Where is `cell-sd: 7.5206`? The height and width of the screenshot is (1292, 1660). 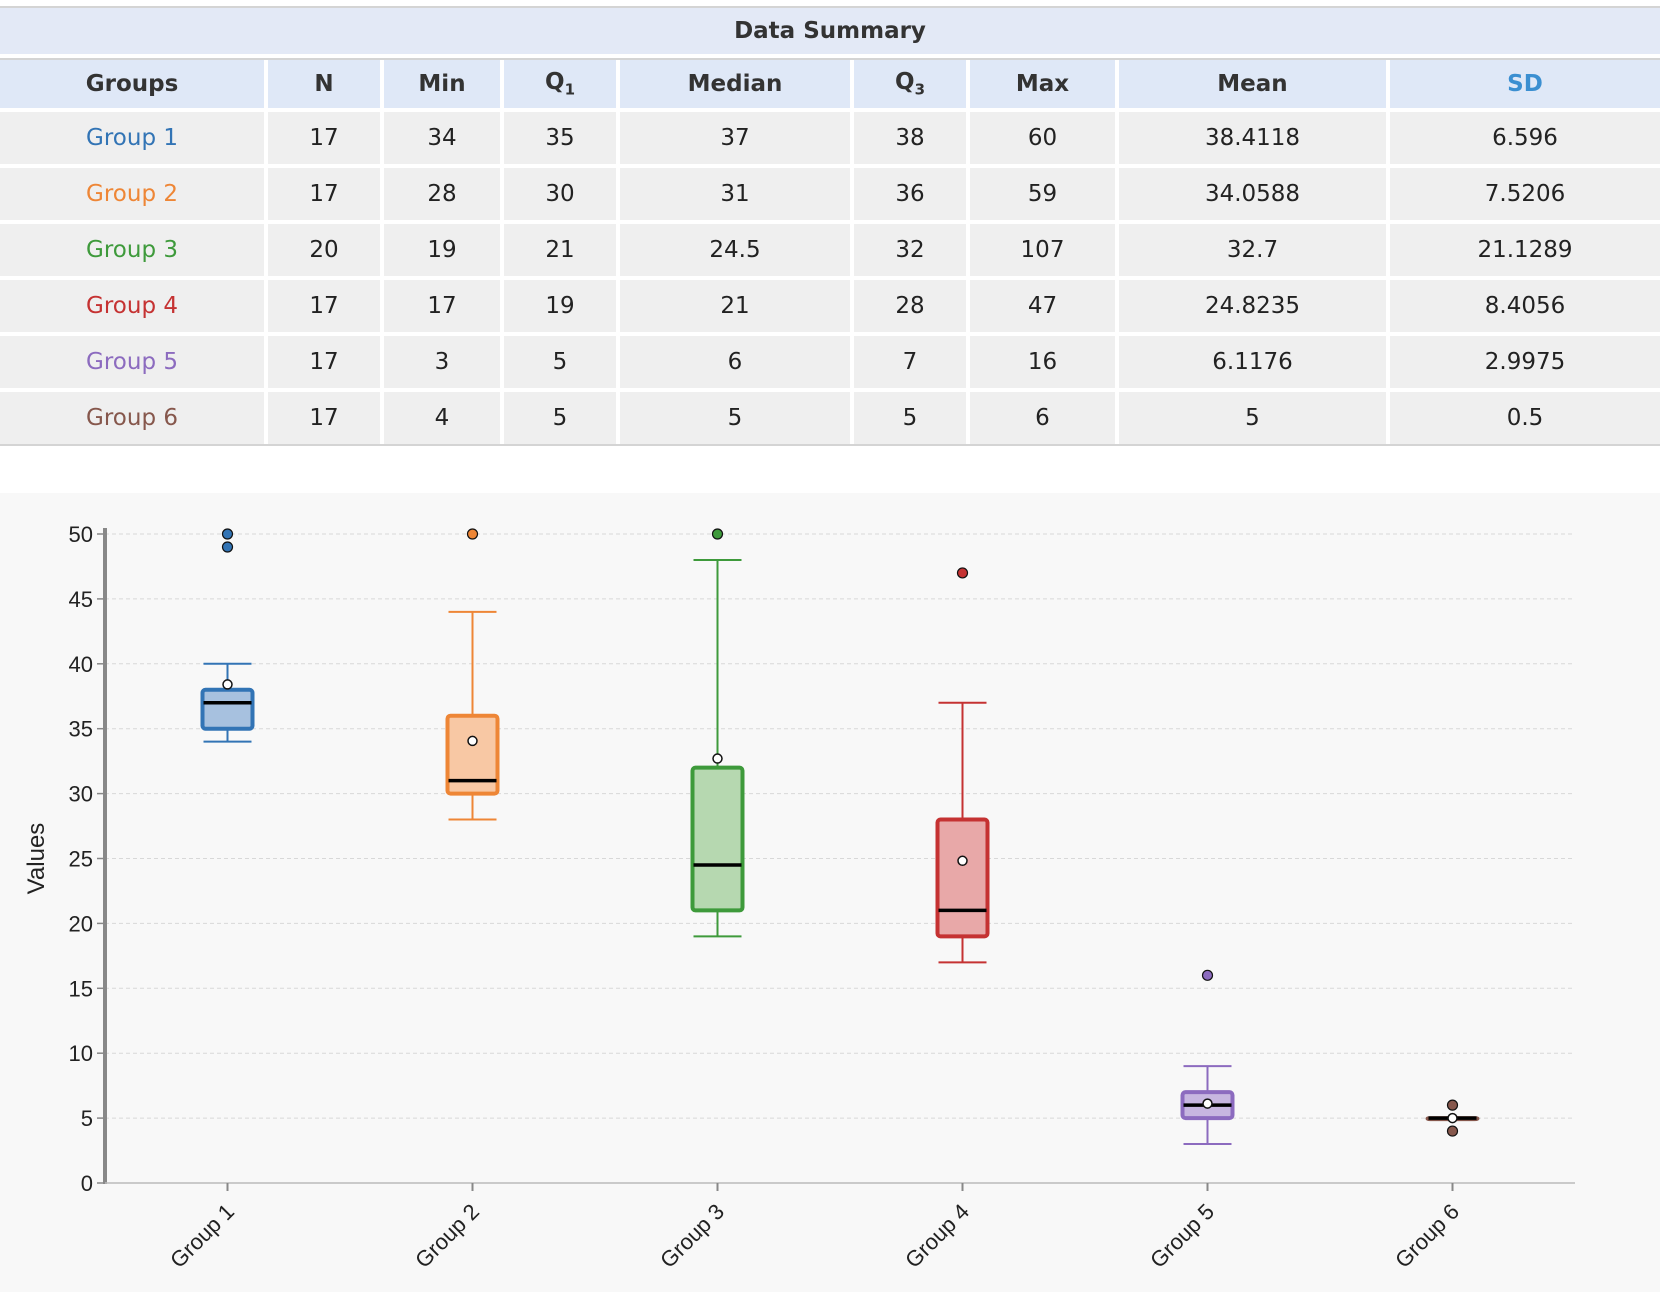 cell-sd: 7.5206 is located at coordinates (1525, 196).